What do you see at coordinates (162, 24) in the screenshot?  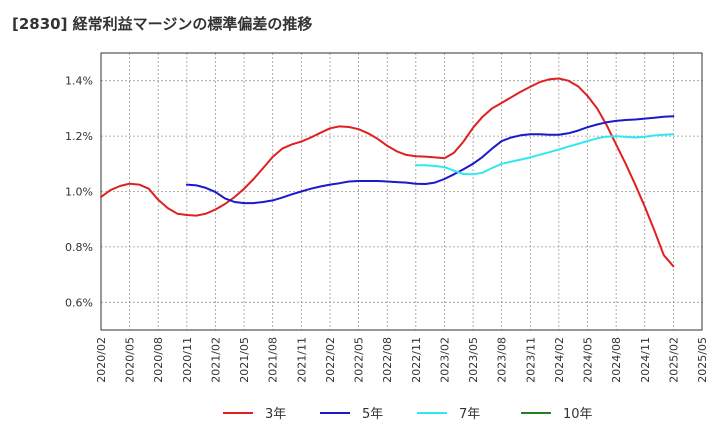 I see `chart-title: [2830] 経常利益マージンの標準偏差の推移` at bounding box center [162, 24].